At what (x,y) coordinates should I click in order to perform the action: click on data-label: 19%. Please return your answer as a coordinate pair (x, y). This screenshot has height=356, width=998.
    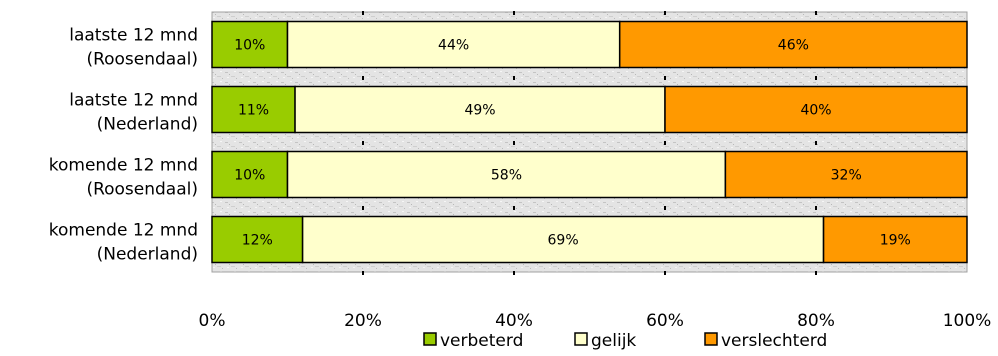
    Looking at the image, I should click on (895, 241).